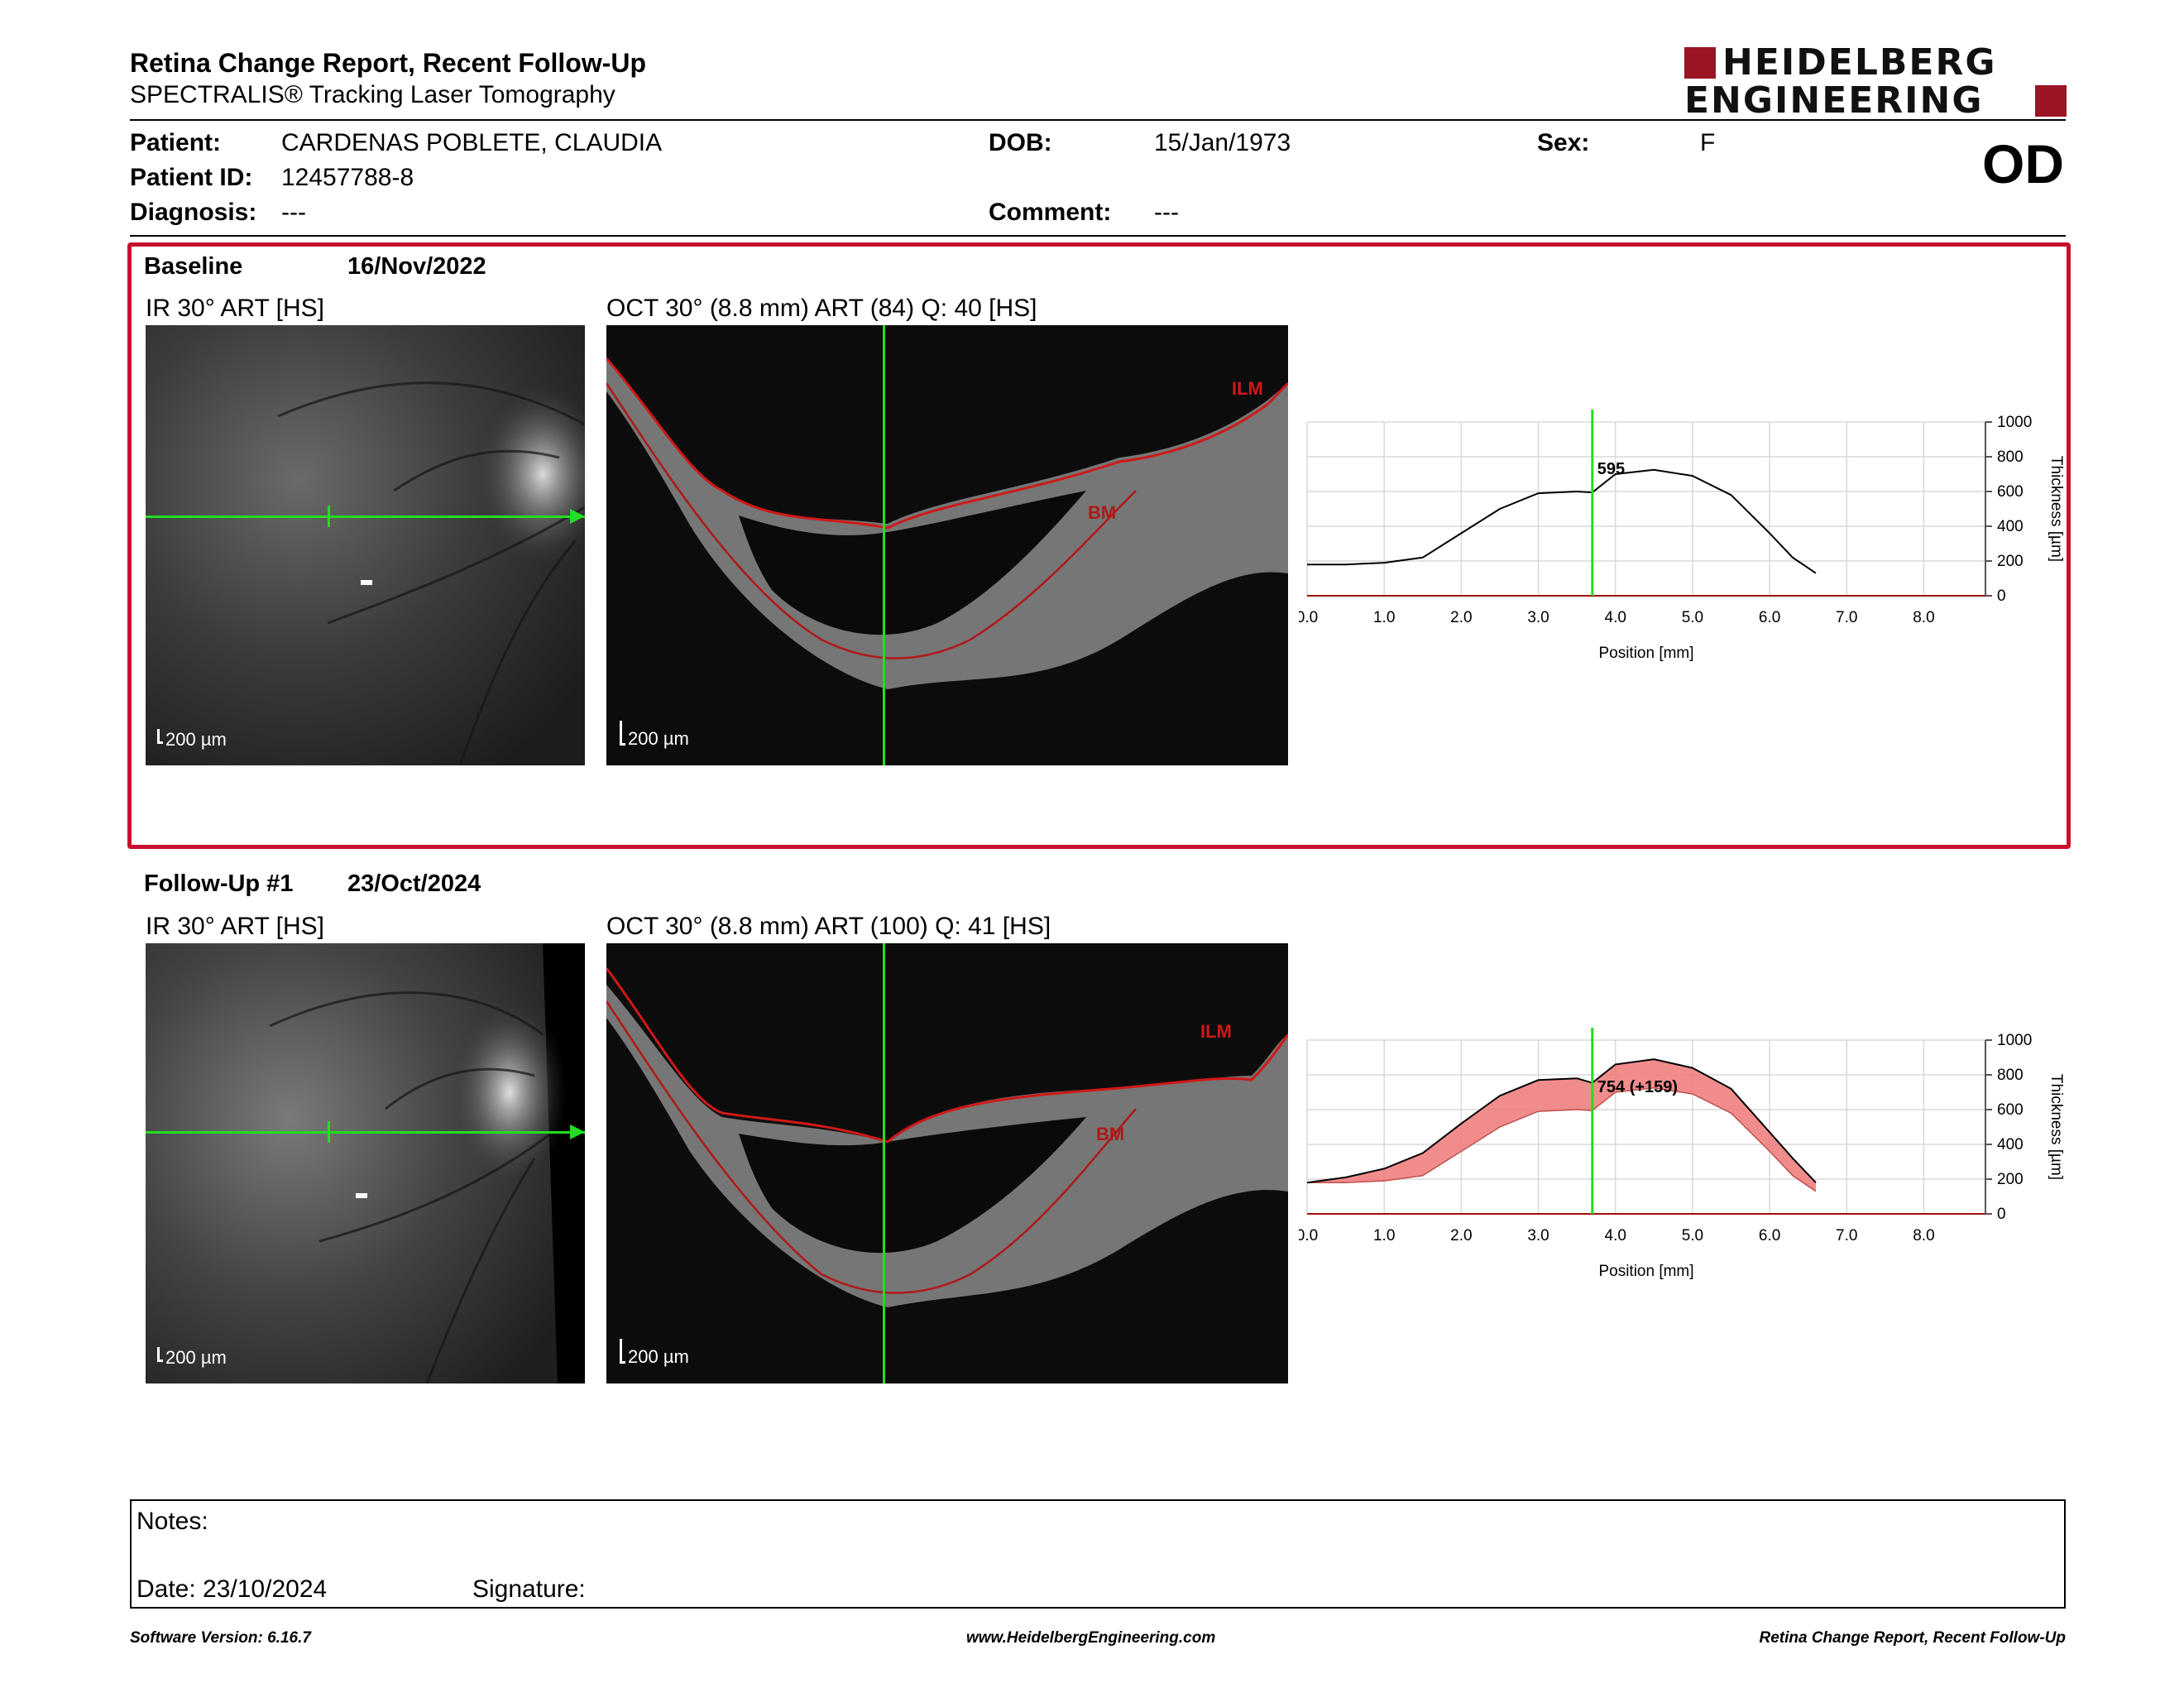 The height and width of the screenshot is (1688, 2184). I want to click on thickness-series-line, so click(1562, 521).